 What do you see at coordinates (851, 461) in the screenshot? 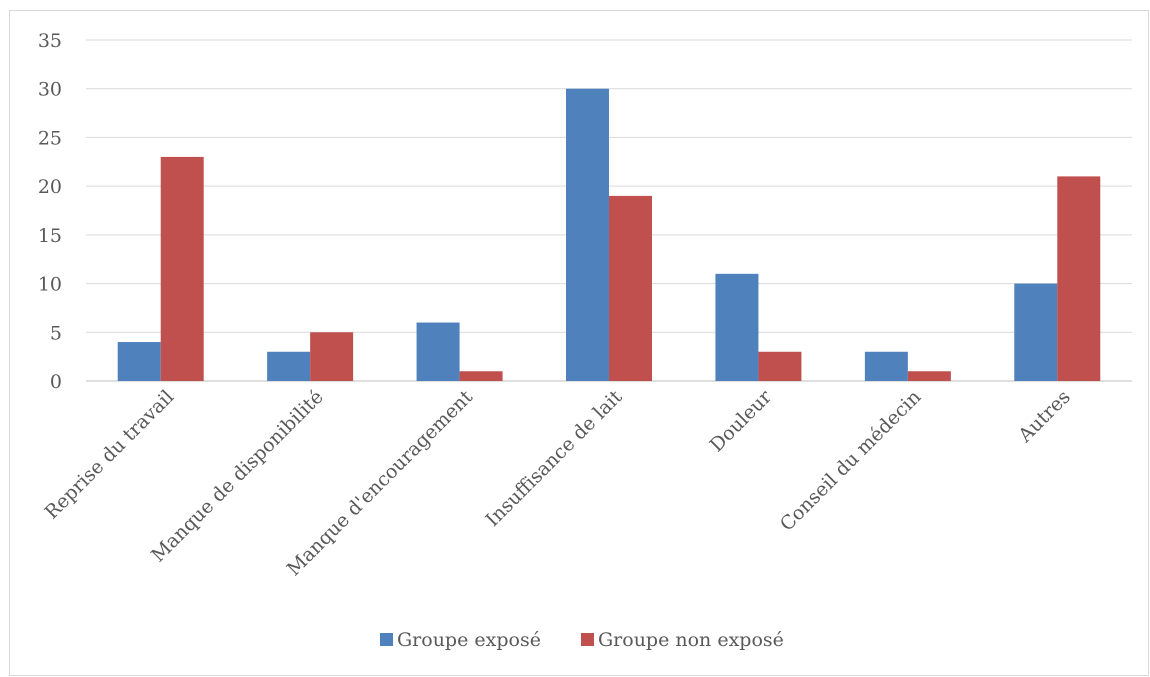
I see `x-category-label: Conseil du médecin` at bounding box center [851, 461].